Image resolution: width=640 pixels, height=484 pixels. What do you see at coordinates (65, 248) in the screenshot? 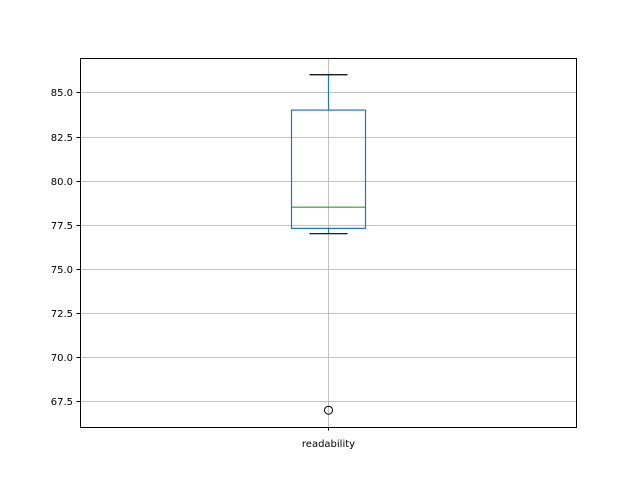
I see `y-axis: 67.5 70.0 72.5 75.0 77.5 80.0 82.5 85.0` at bounding box center [65, 248].